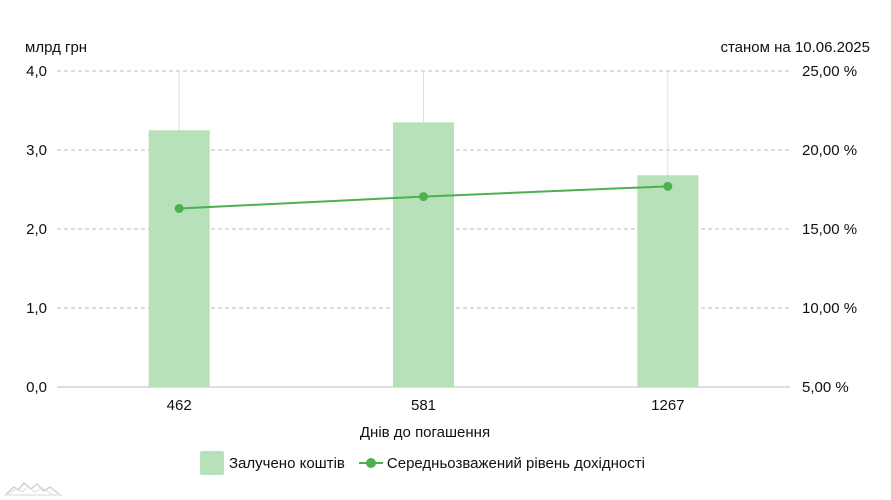 This screenshot has width=891, height=500. I want to click on right-tick-label: 15,00 %, so click(829, 229).